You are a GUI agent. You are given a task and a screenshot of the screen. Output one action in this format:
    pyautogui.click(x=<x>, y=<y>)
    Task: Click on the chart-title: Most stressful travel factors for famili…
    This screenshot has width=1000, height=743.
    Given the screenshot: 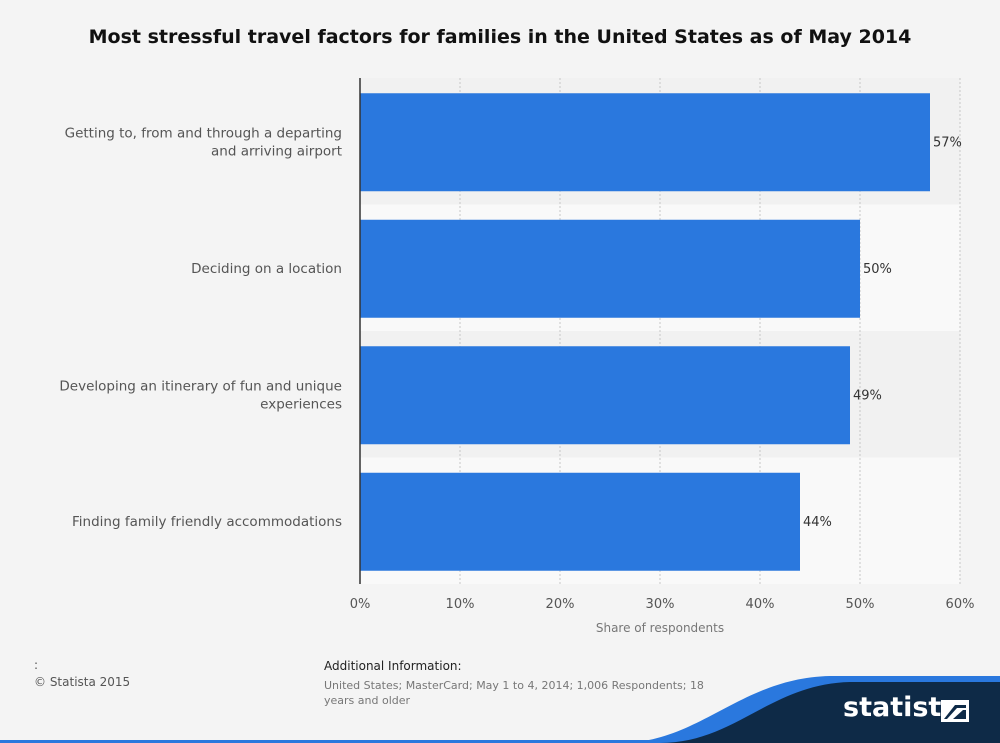 What is the action you would take?
    pyautogui.click(x=500, y=37)
    